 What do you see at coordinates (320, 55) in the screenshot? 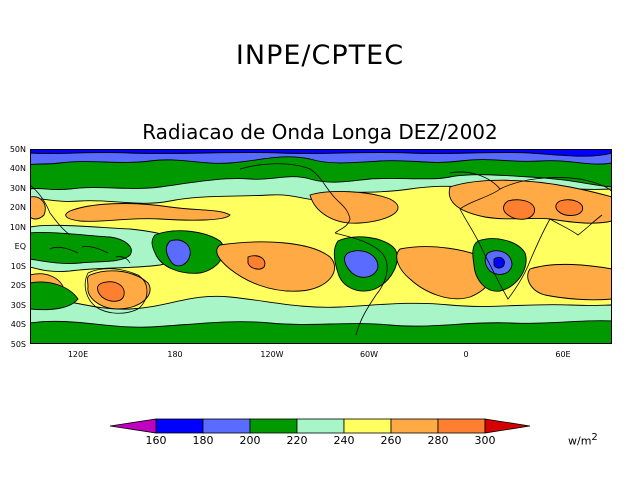
I see `institution-title: INPE/CPTEC` at bounding box center [320, 55].